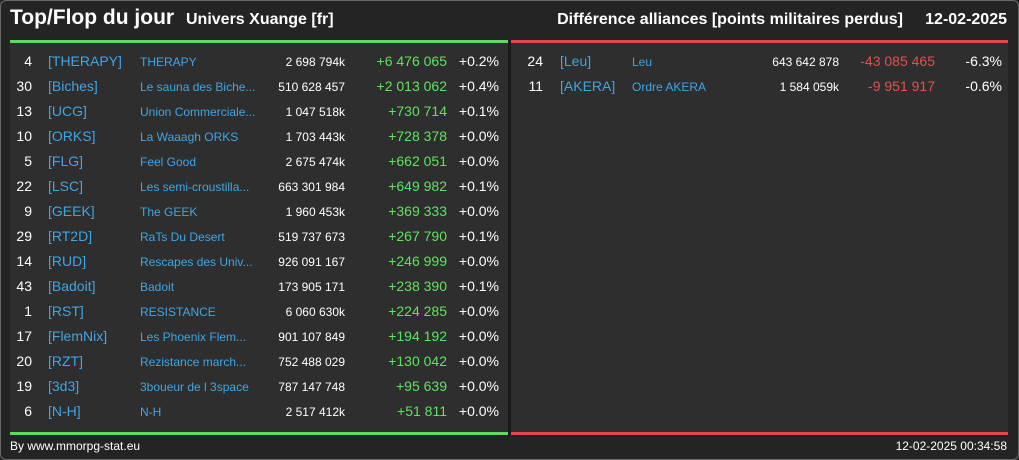 This screenshot has width=1019, height=460. What do you see at coordinates (169, 212) in the screenshot?
I see `alliance-name-link: The GEEK` at bounding box center [169, 212].